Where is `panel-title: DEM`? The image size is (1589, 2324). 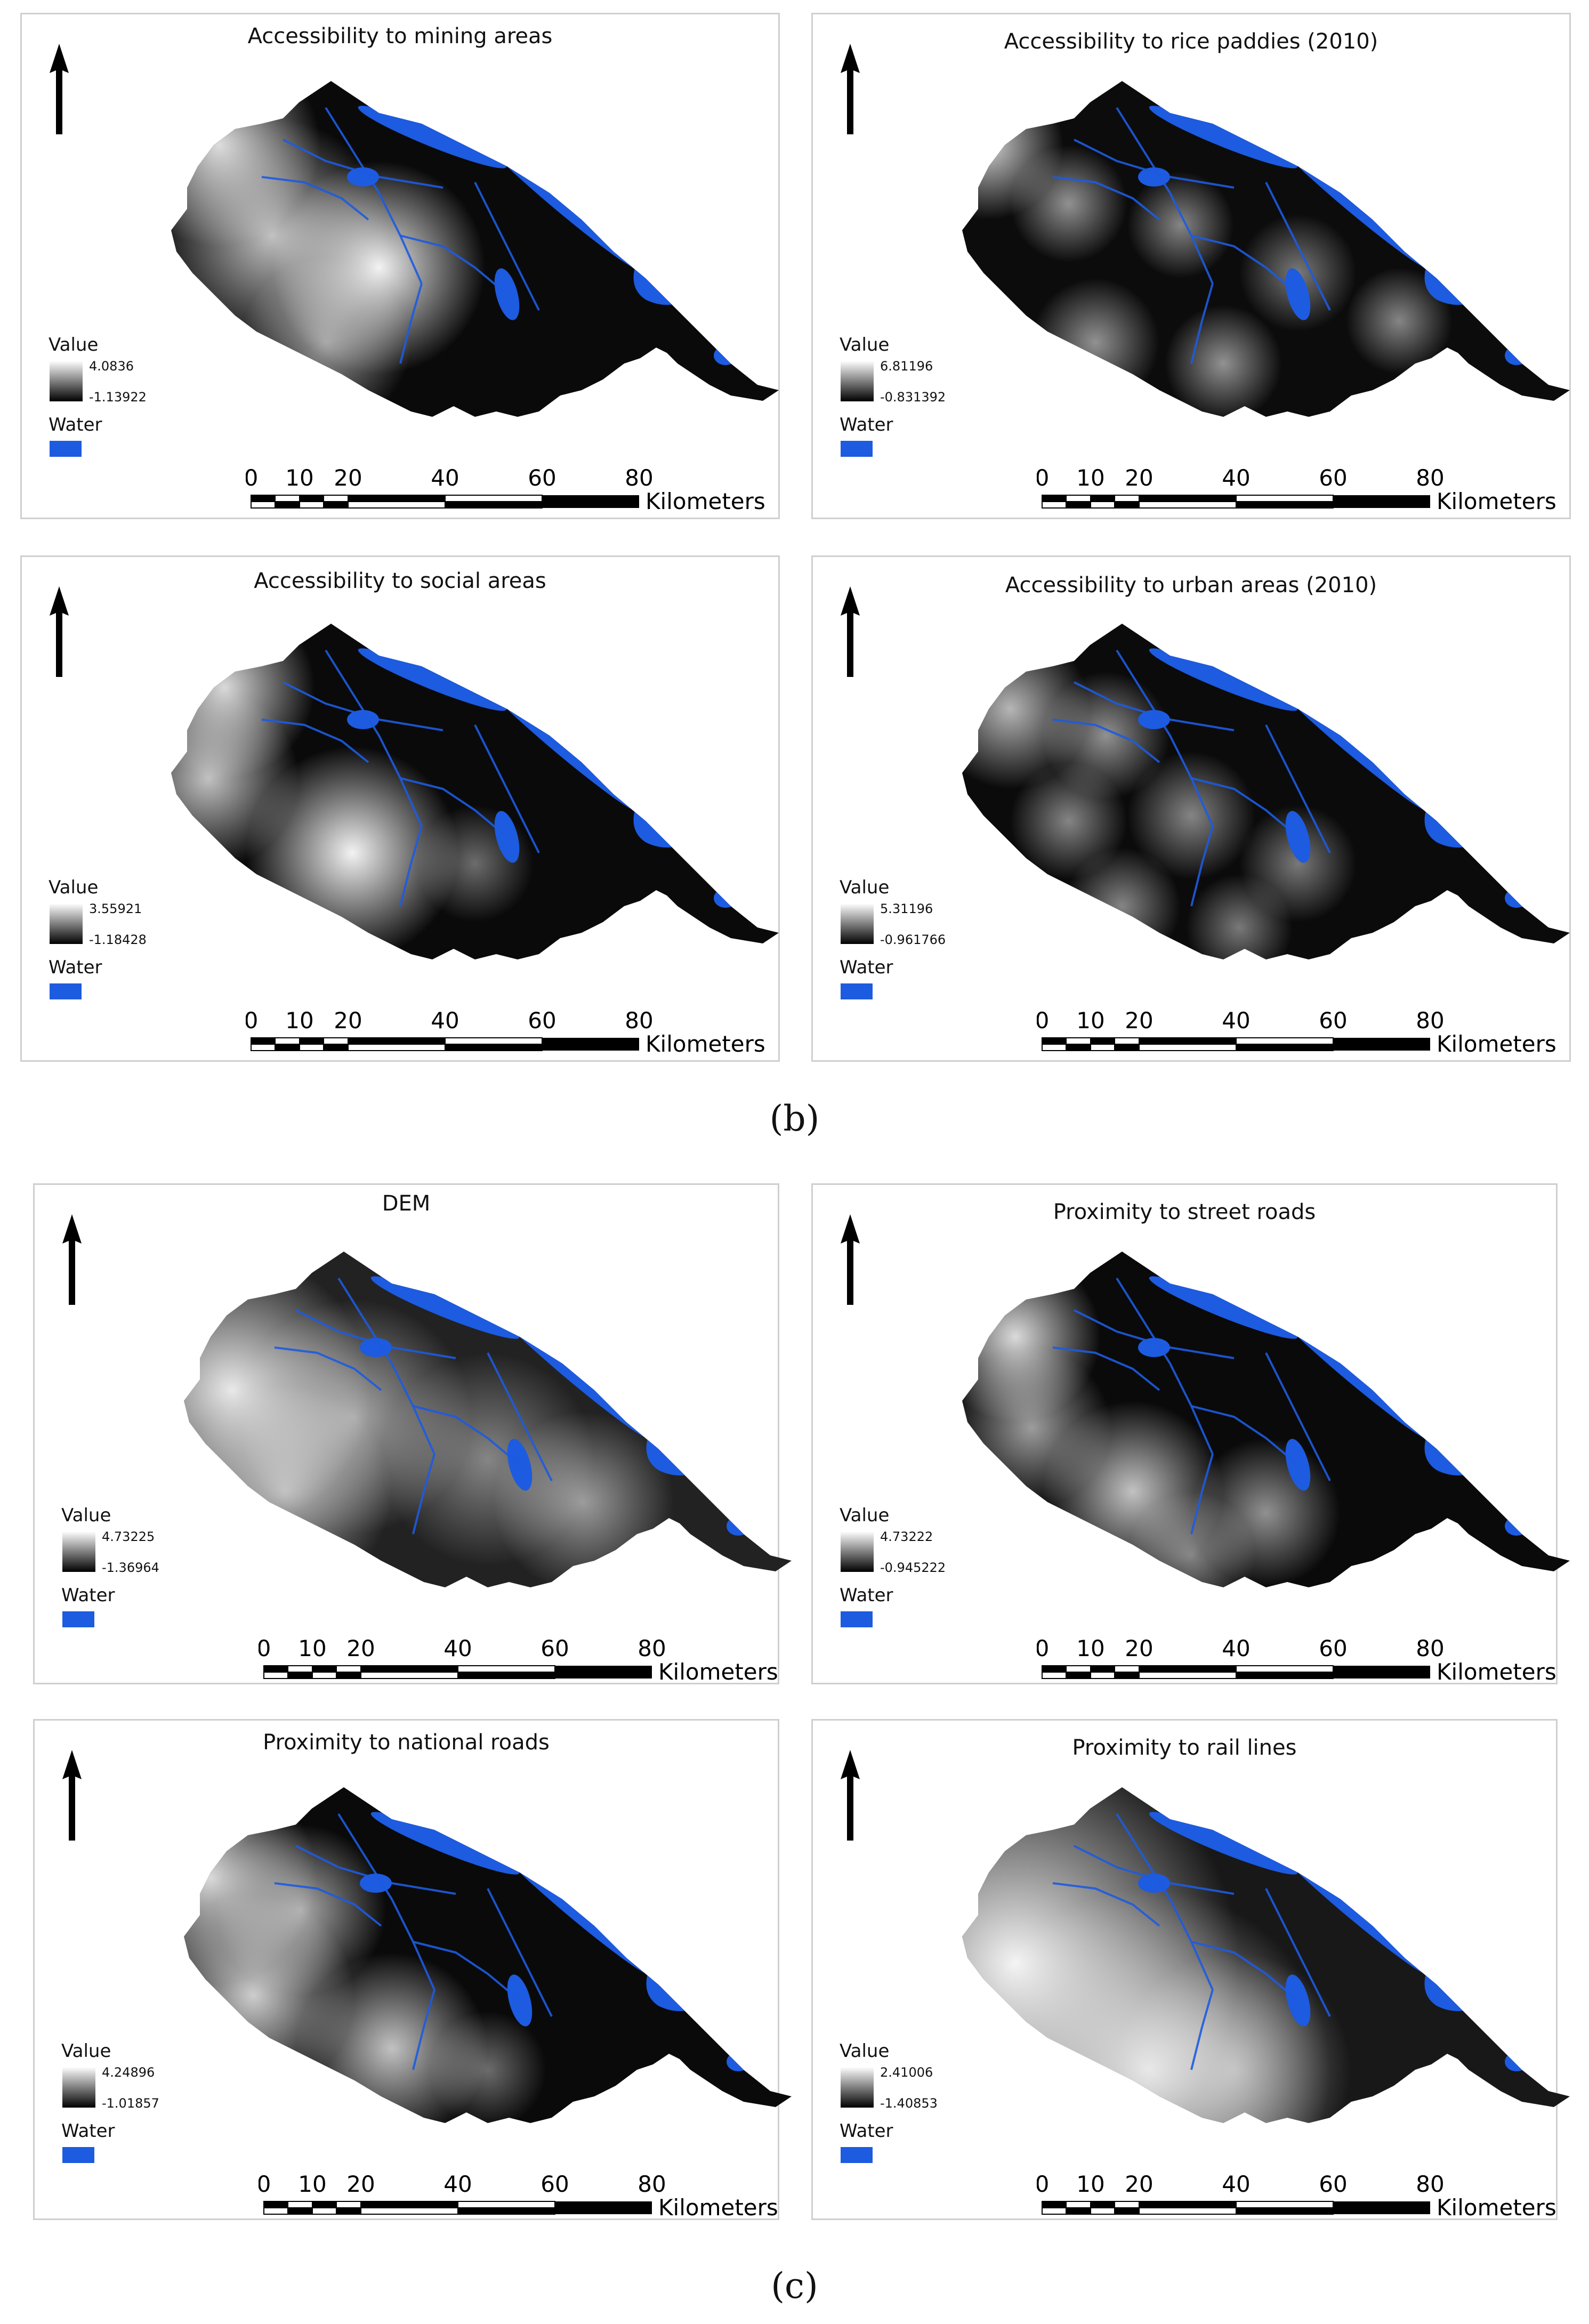 panel-title: DEM is located at coordinates (406, 1204).